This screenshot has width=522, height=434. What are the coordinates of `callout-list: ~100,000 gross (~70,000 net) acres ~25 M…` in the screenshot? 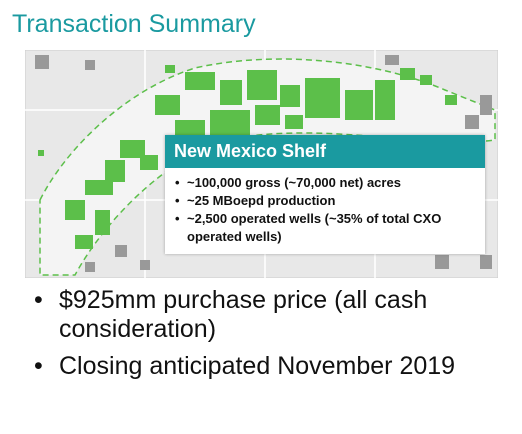 It's located at (325, 211).